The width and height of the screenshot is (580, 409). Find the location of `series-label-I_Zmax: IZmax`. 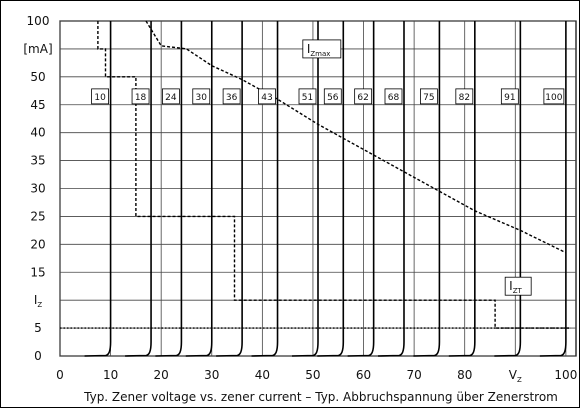

series-label-I_Zmax: IZmax is located at coordinates (319, 50).